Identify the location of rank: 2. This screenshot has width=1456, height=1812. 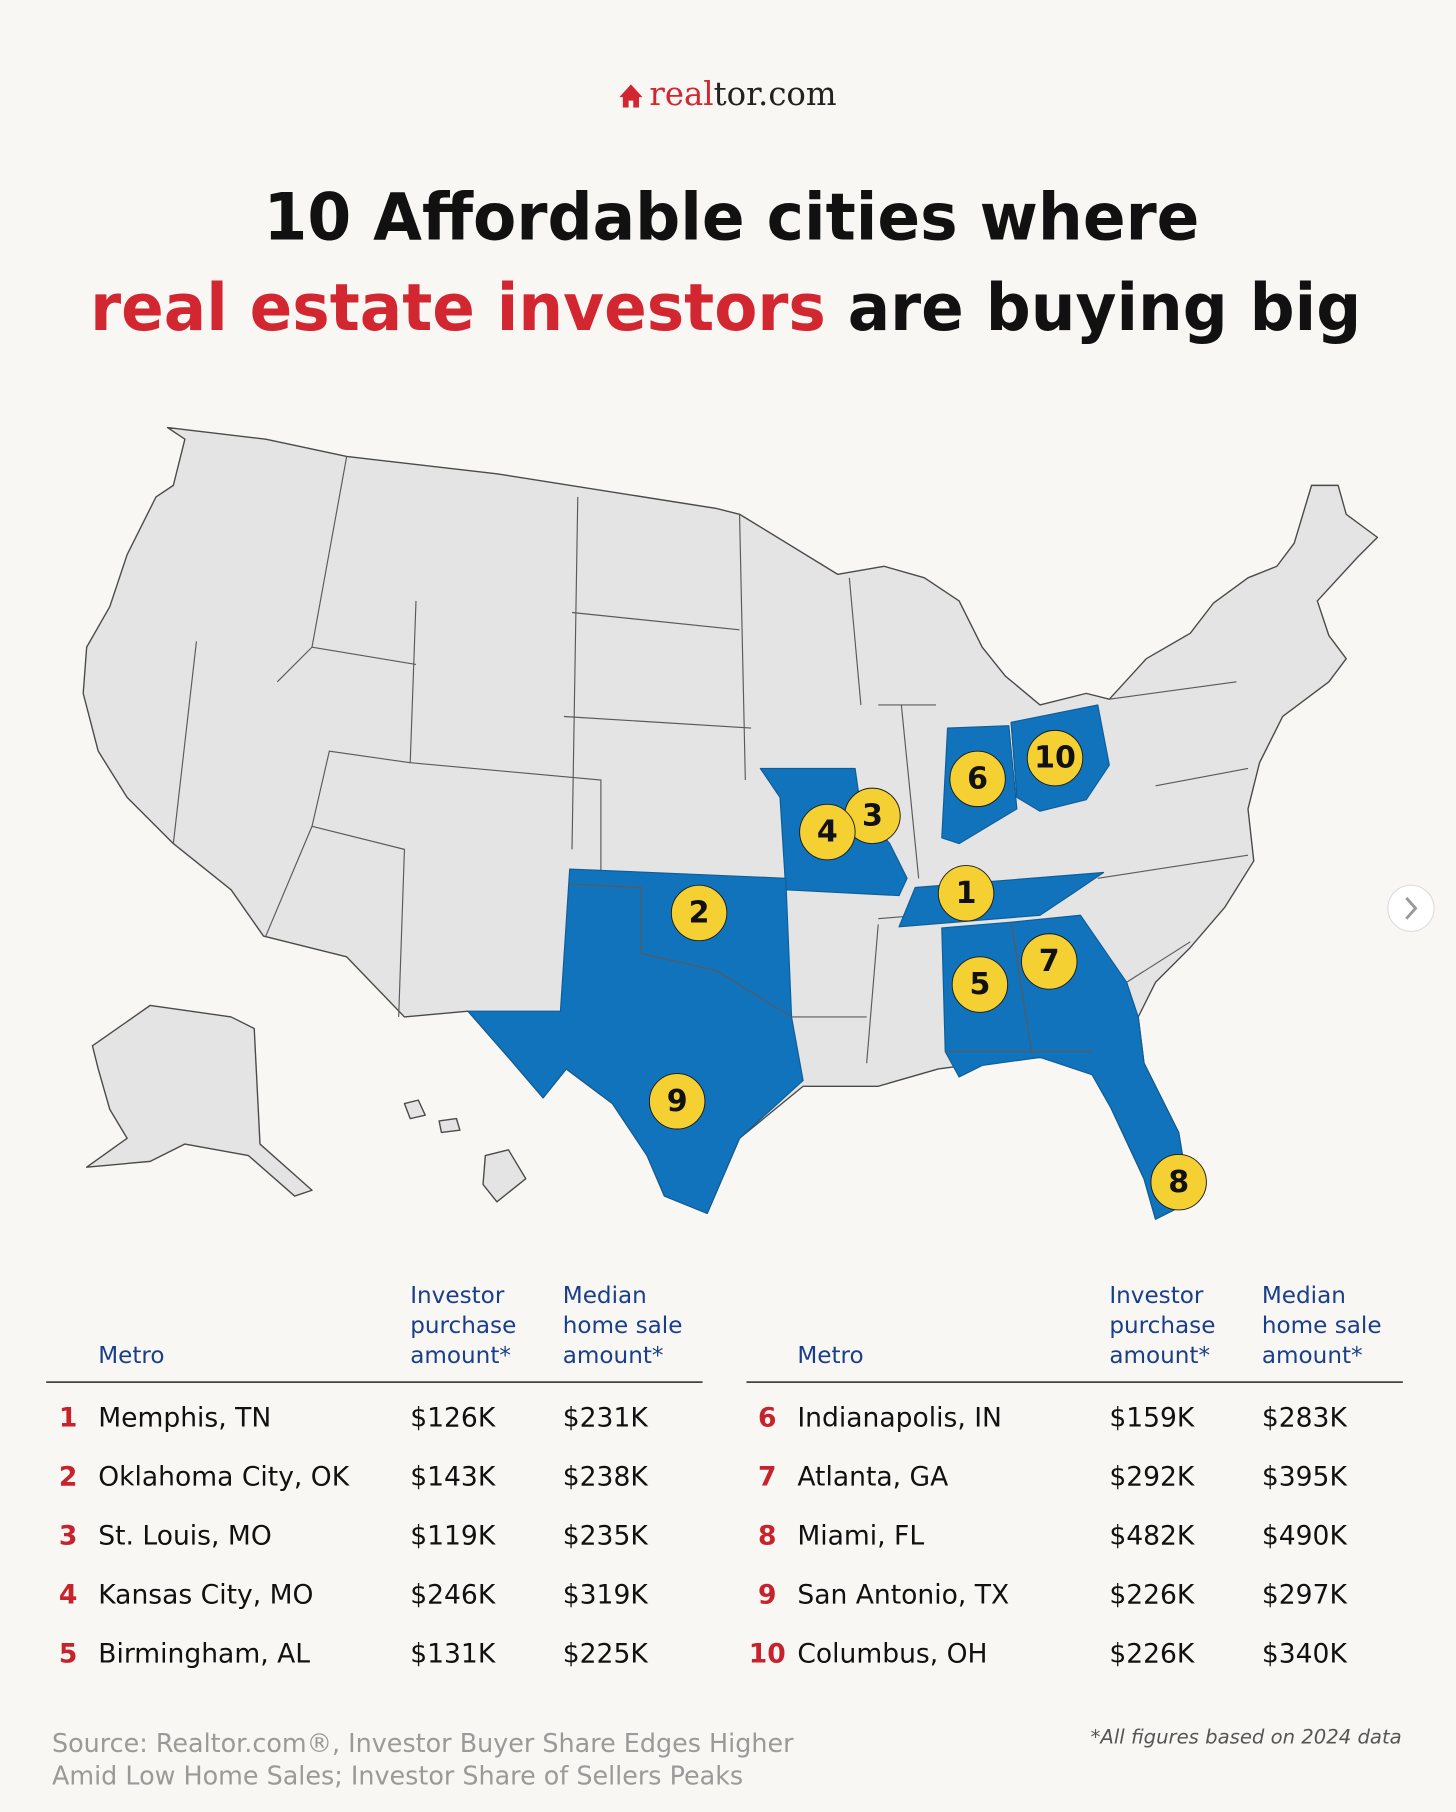
(68, 1476).